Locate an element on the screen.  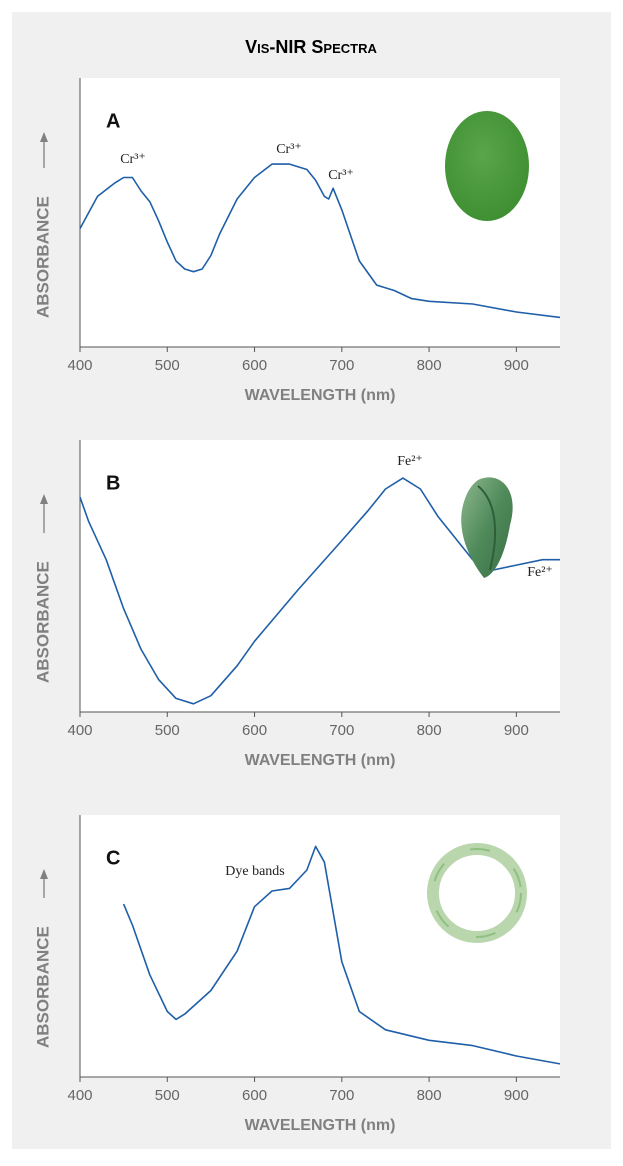
panel-label: A is located at coordinates (113, 121).